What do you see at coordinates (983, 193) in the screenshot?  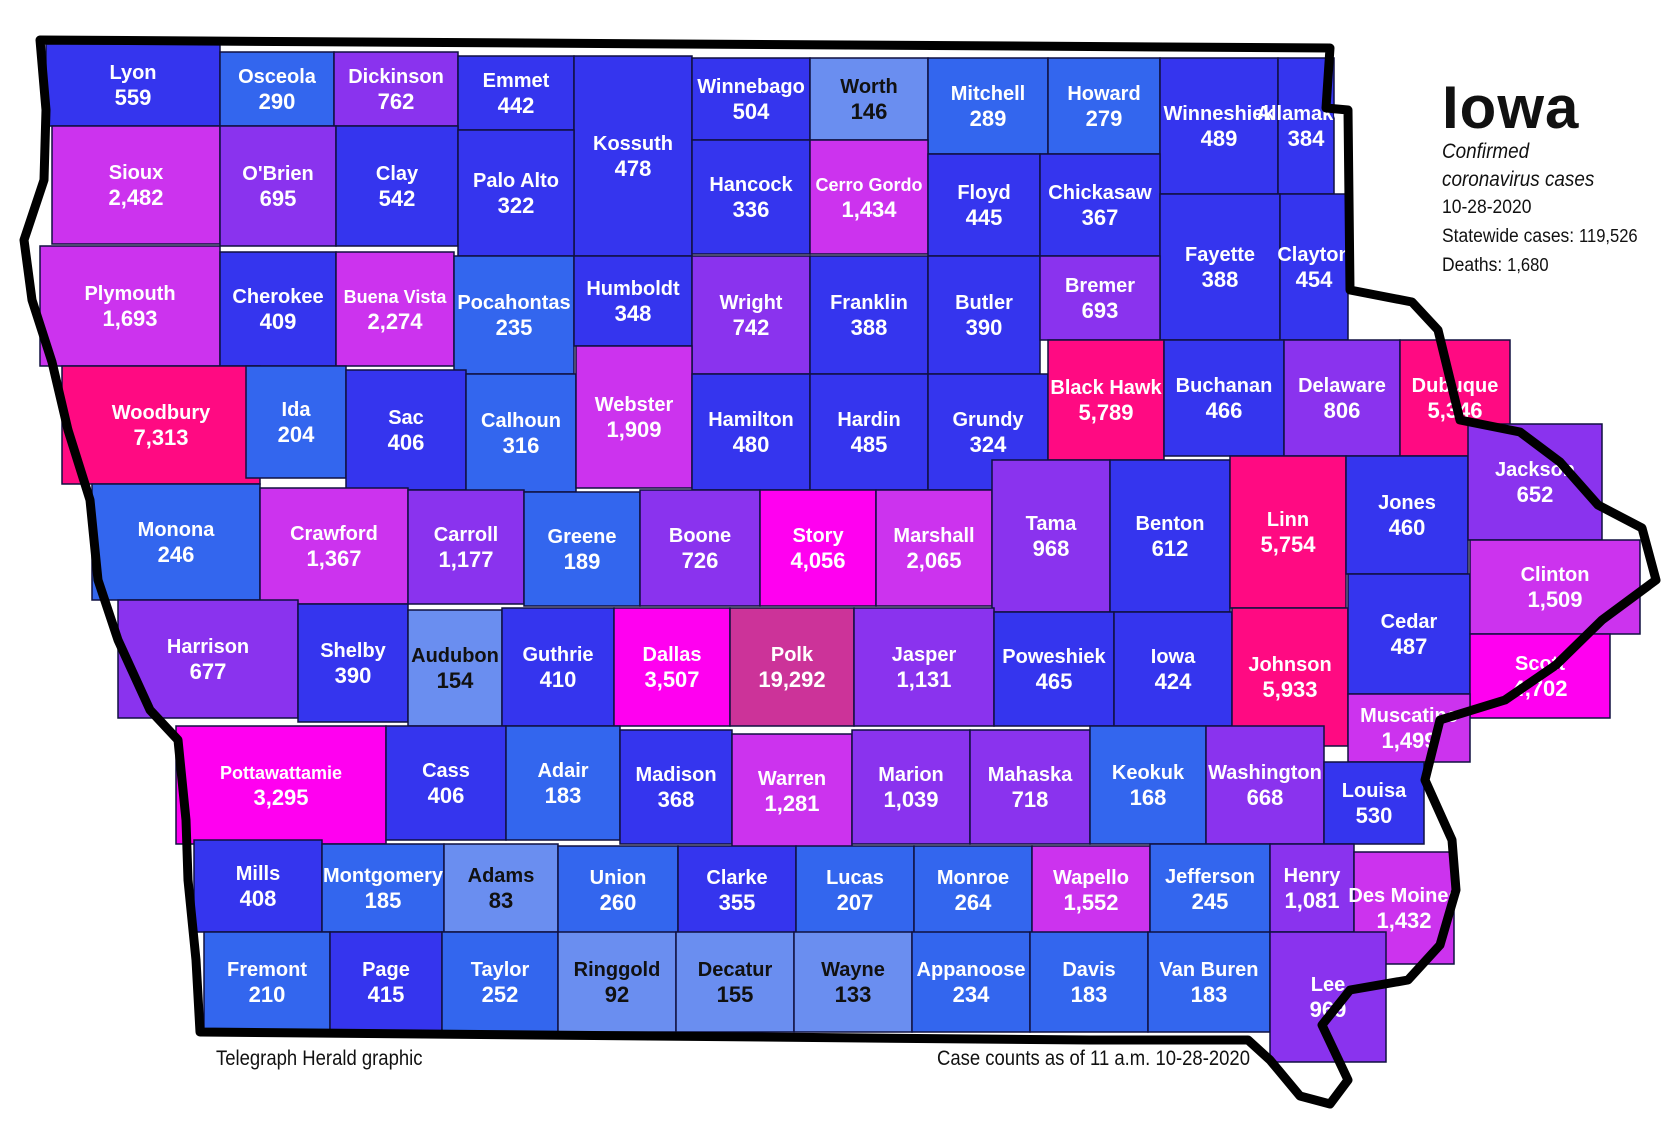 I see `county-name: Floyd` at bounding box center [983, 193].